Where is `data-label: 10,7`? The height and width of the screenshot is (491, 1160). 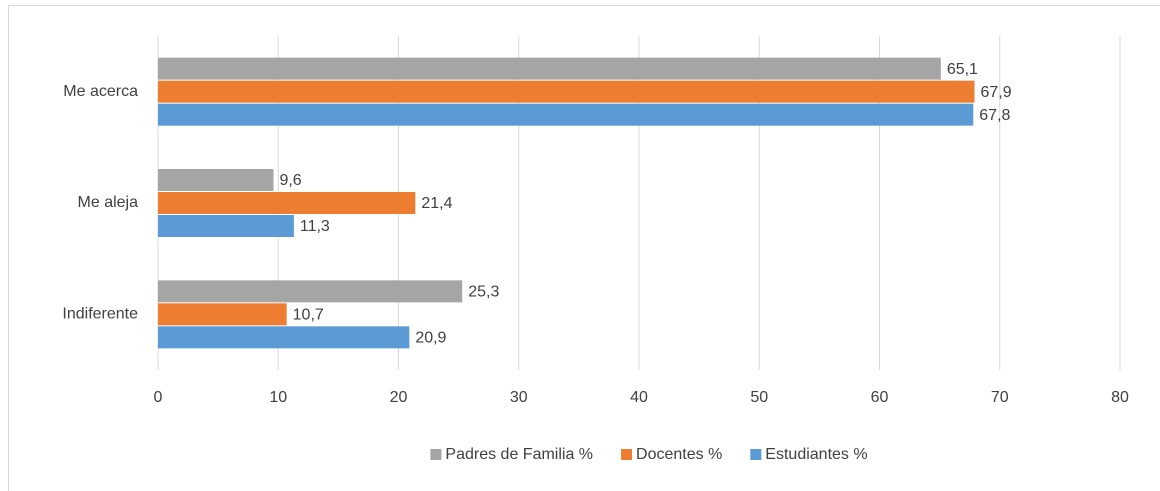
data-label: 10,7 is located at coordinates (308, 315).